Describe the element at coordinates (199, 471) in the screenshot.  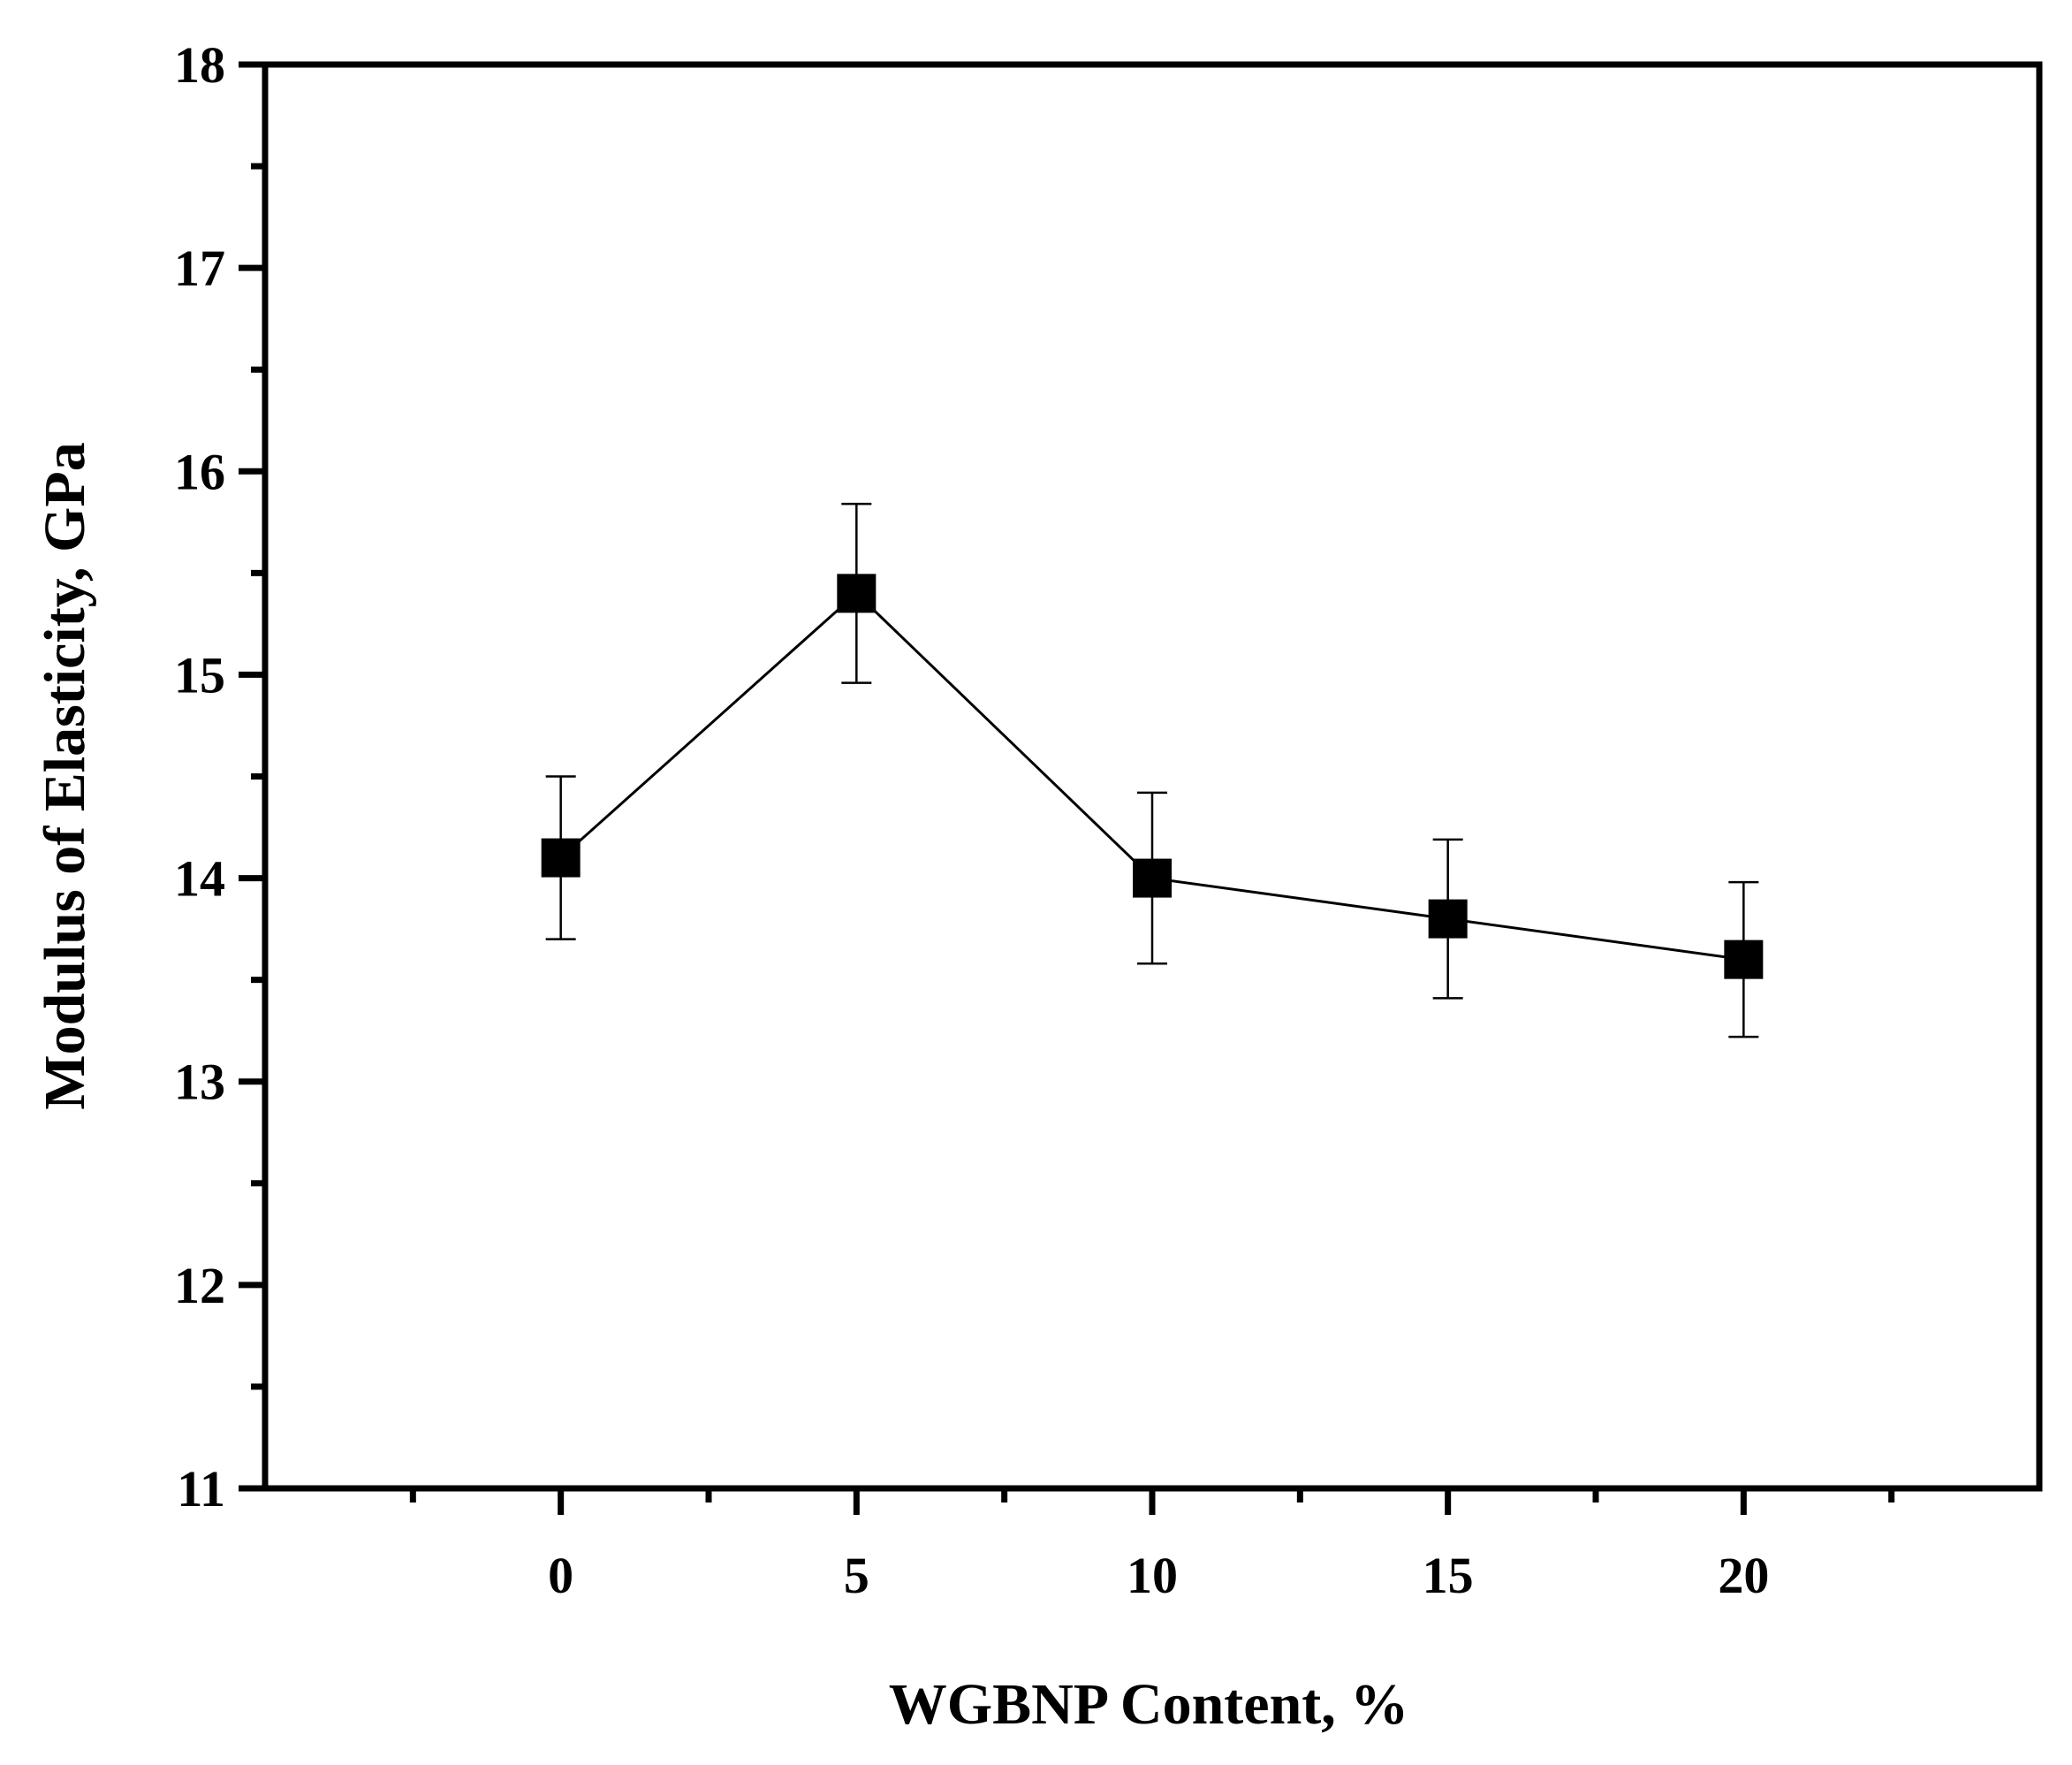
I see `y-tick-label: 16` at that location.